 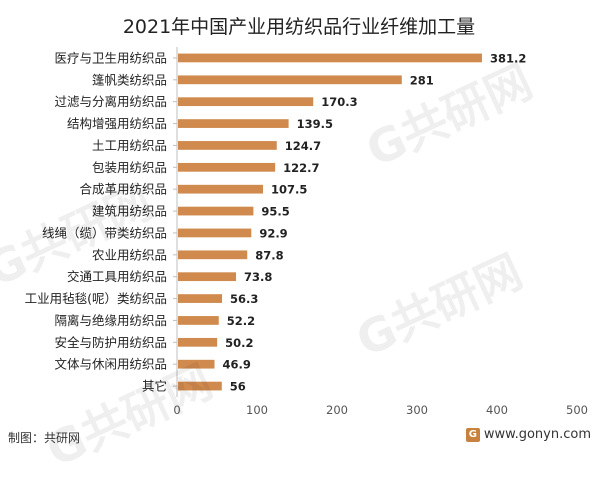 I want to click on data-label: 92.9, so click(x=273, y=233).